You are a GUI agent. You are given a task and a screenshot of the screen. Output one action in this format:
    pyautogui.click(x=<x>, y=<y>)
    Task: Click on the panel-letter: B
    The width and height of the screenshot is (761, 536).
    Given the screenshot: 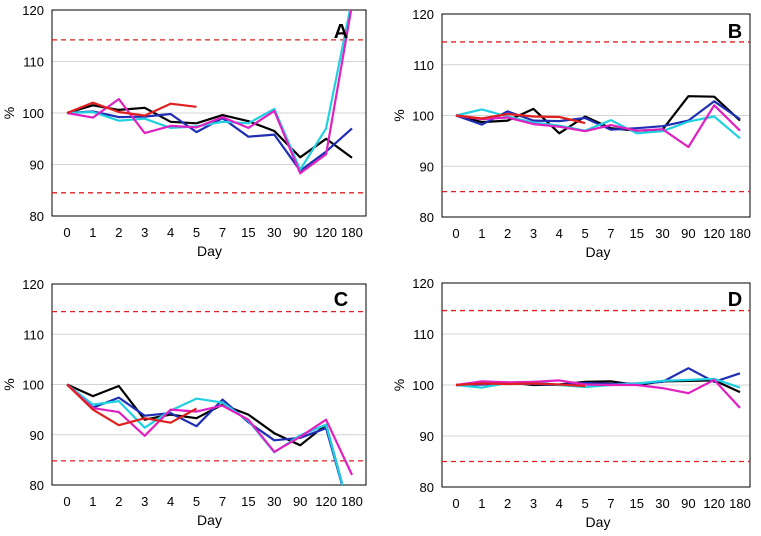 What is the action you would take?
    pyautogui.click(x=735, y=32)
    